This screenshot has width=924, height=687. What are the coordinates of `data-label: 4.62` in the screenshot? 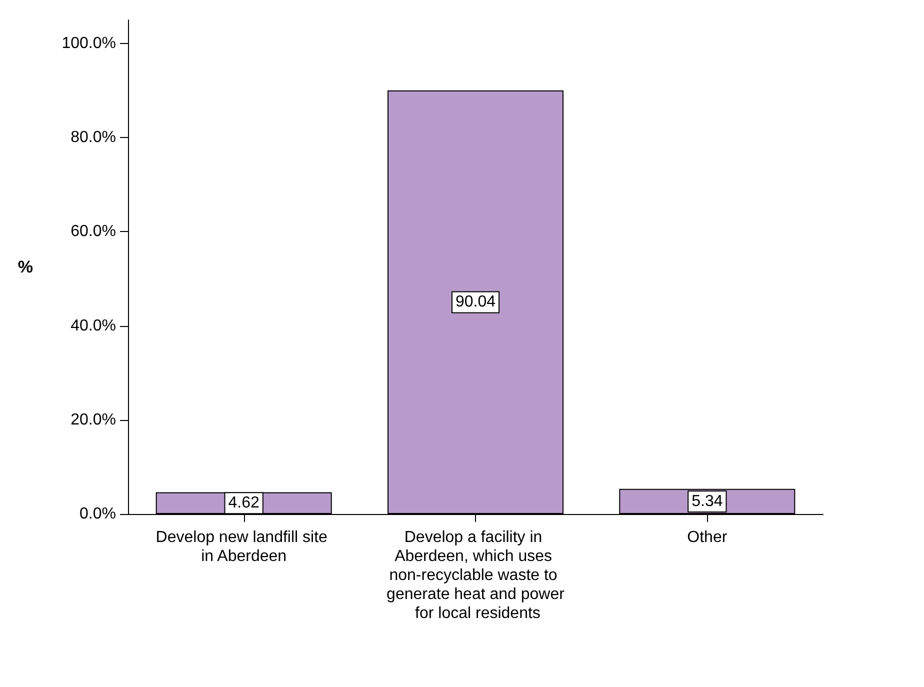 It's located at (244, 503).